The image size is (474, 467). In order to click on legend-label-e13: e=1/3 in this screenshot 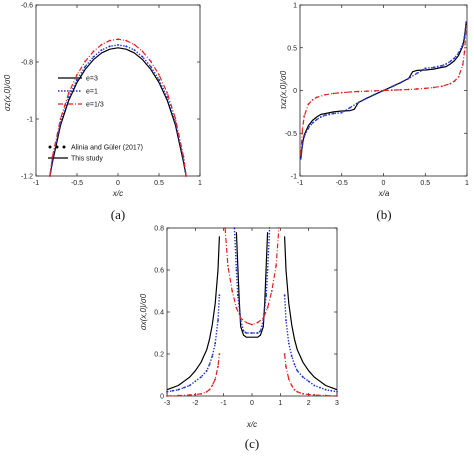, I will do `click(95, 105)`.